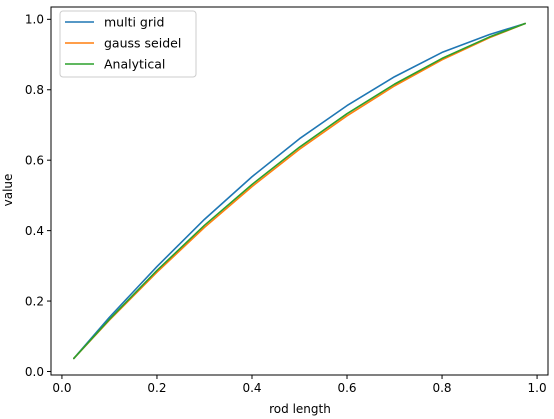  What do you see at coordinates (142, 43) in the screenshot?
I see `legend-label-1: gauss seidel` at bounding box center [142, 43].